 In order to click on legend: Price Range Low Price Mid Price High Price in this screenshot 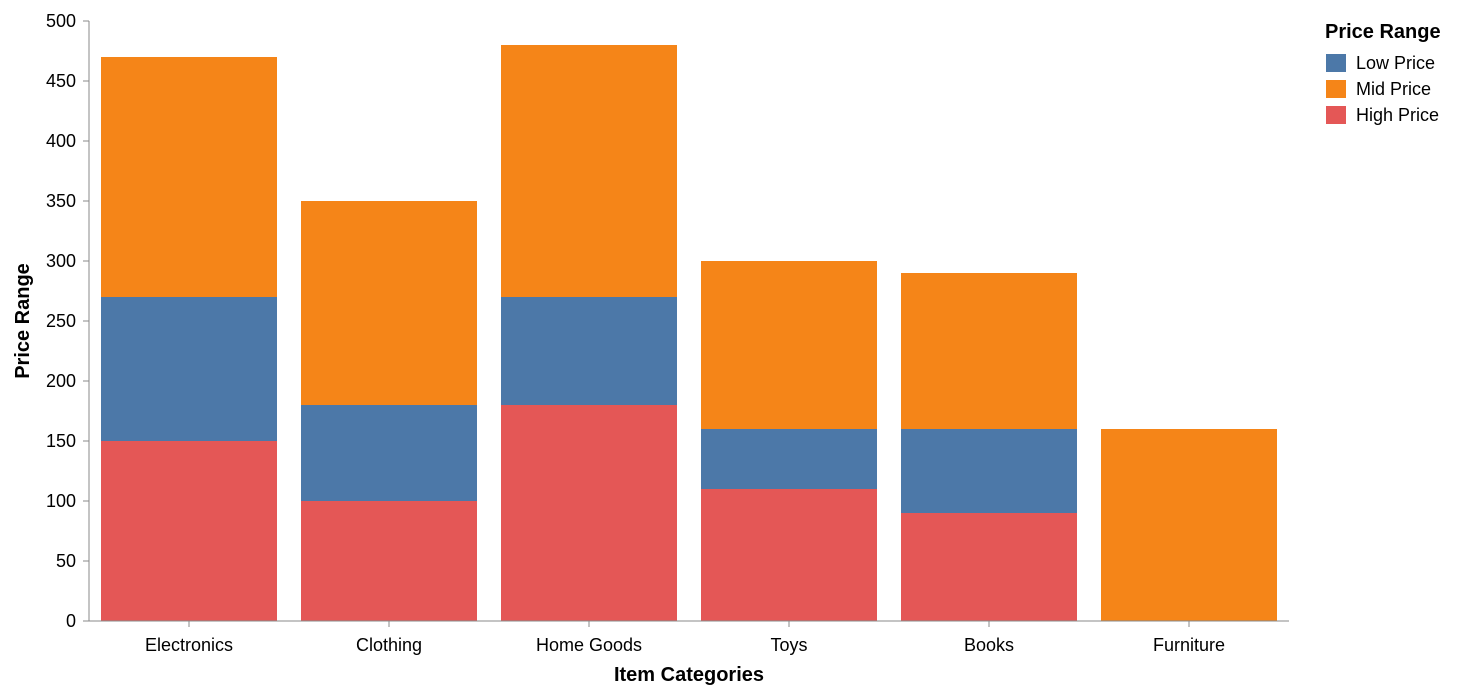, I will do `click(1383, 73)`.